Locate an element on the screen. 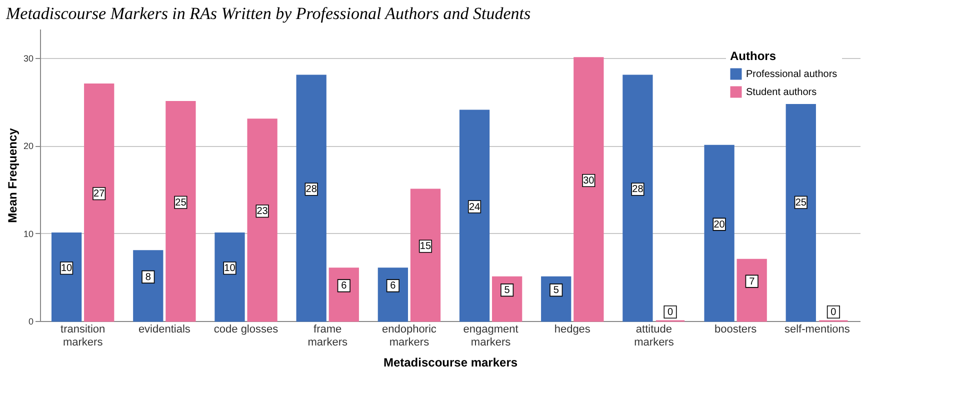 The image size is (955, 401). y-tick-label: 0 is located at coordinates (31, 321).